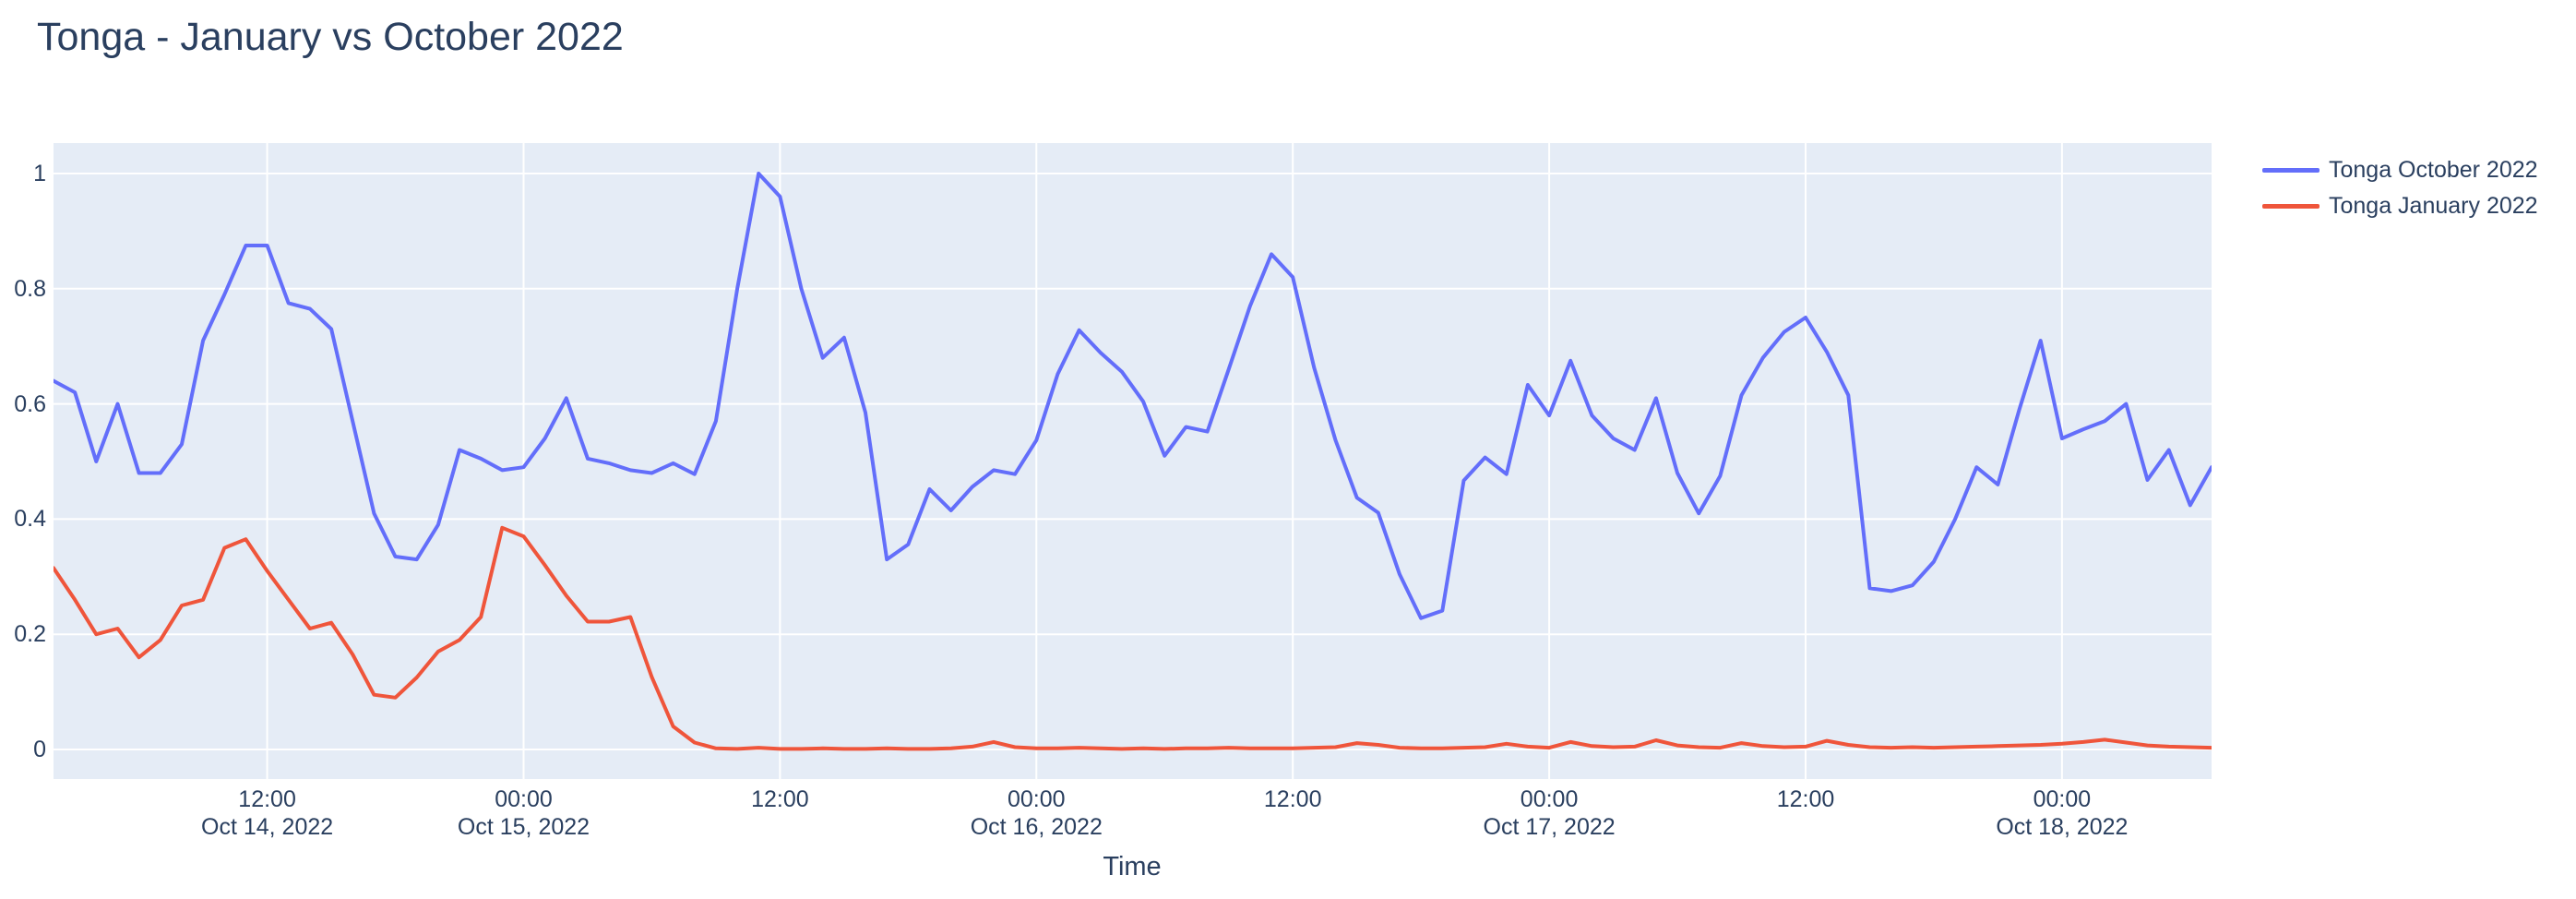 The width and height of the screenshot is (2576, 899). Describe the element at coordinates (1037, 827) in the screenshot. I see `x-tick-date: Oct 16, 2022` at that location.